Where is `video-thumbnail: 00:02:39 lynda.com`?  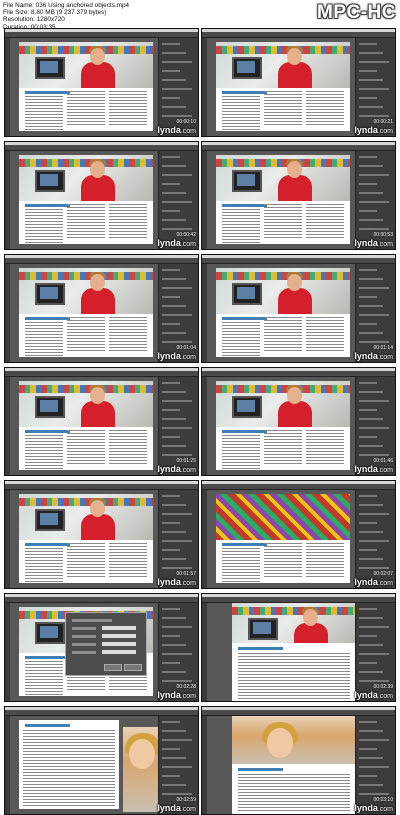
video-thumbnail: 00:02:39 lynda.com is located at coordinates (298, 647).